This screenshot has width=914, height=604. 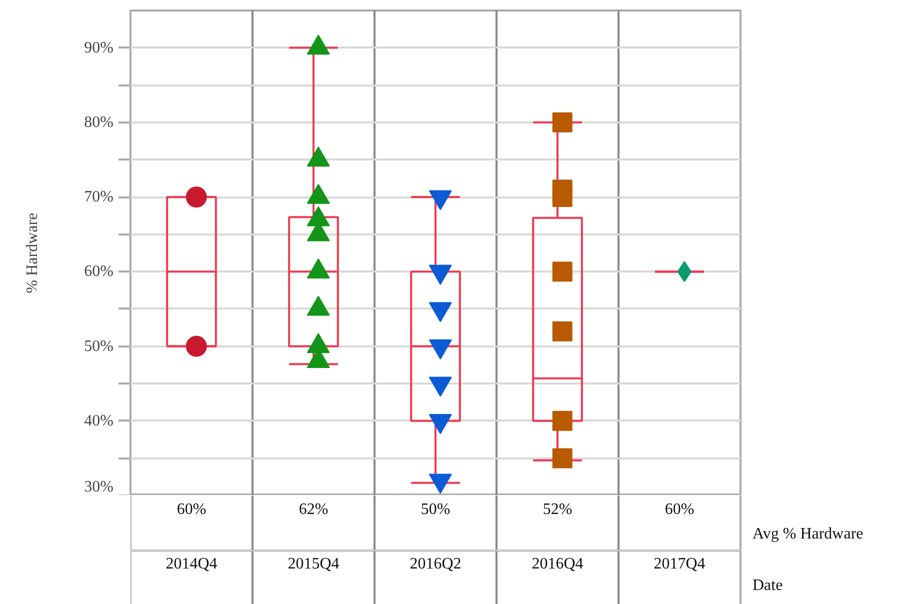 What do you see at coordinates (314, 564) in the screenshot?
I see `x-tick-label: 2015Q4` at bounding box center [314, 564].